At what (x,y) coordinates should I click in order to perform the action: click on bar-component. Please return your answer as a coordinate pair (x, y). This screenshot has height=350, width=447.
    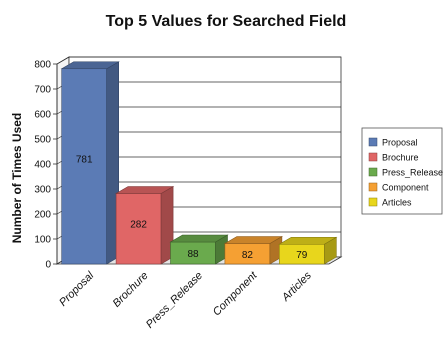
    Looking at the image, I should click on (253, 250).